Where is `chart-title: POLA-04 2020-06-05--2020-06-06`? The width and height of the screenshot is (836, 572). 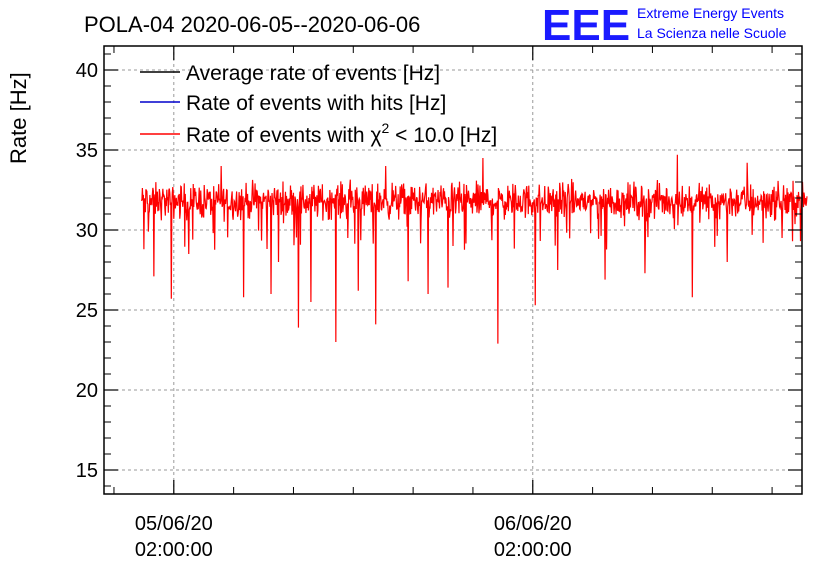 chart-title: POLA-04 2020-06-05--2020-06-06 is located at coordinates (252, 24).